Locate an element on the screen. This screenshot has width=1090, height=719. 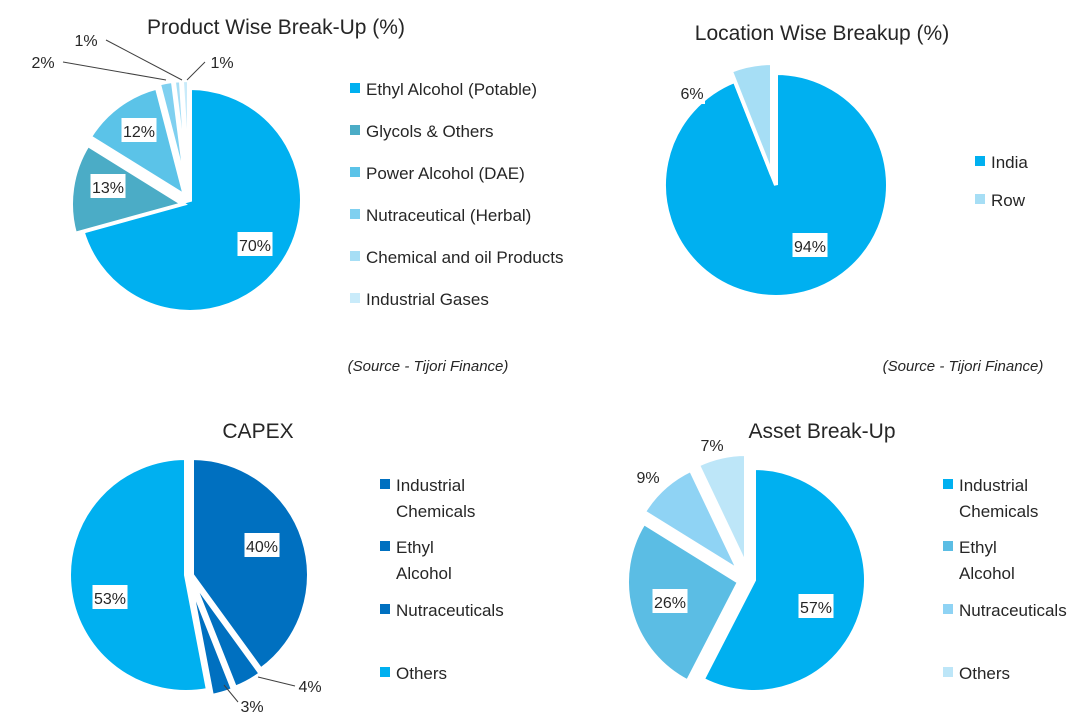
data-label: 4% is located at coordinates (309, 687).